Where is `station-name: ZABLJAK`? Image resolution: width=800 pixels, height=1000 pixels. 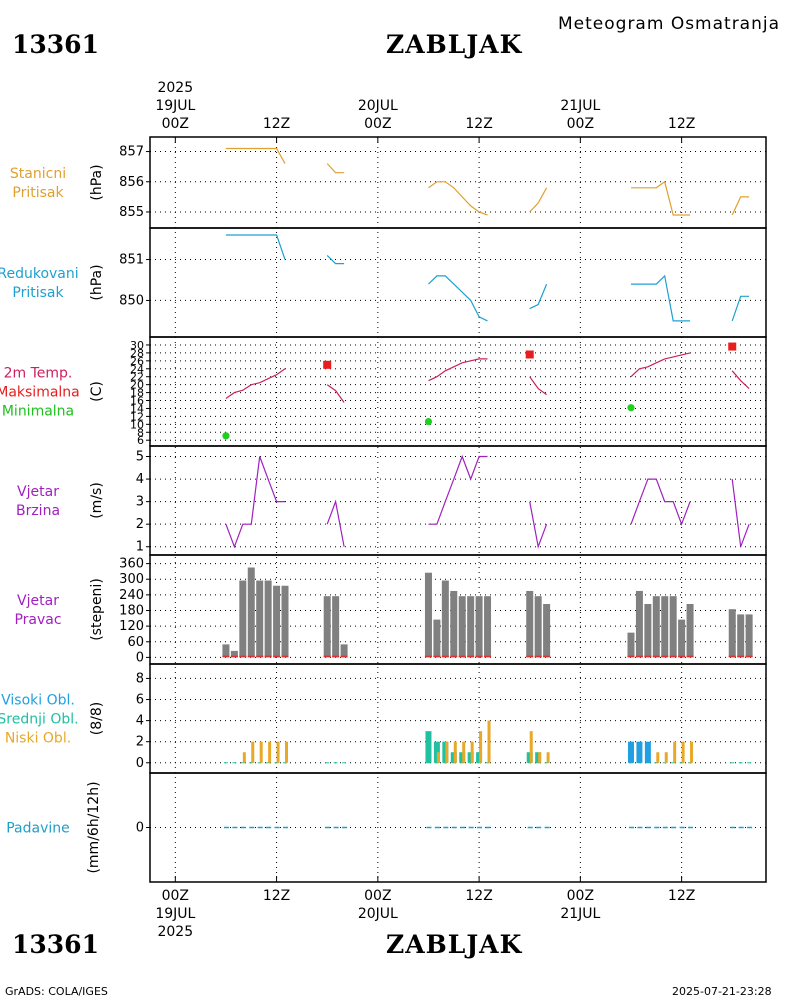
station-name: ZABLJAK is located at coordinates (454, 44).